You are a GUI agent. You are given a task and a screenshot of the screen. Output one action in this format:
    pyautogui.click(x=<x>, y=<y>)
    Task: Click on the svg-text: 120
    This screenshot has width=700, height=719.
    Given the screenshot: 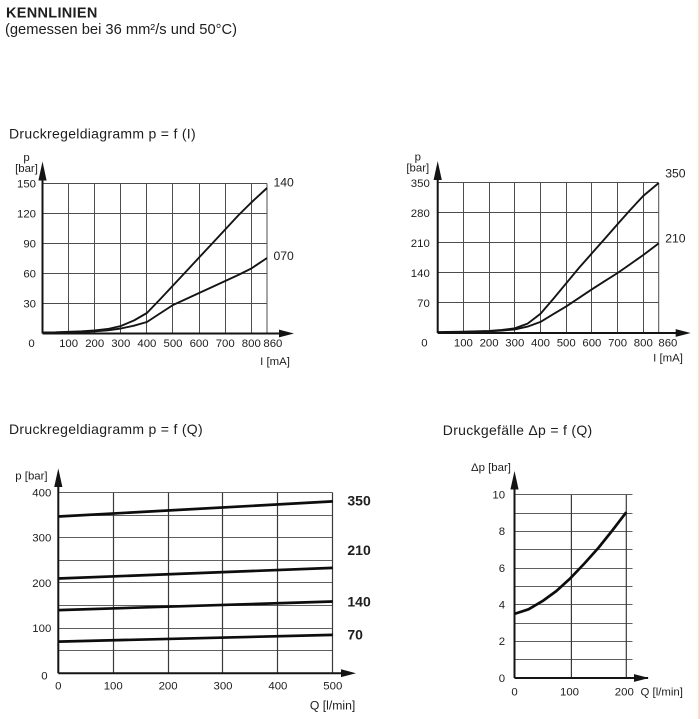 What is the action you would take?
    pyautogui.click(x=26, y=214)
    